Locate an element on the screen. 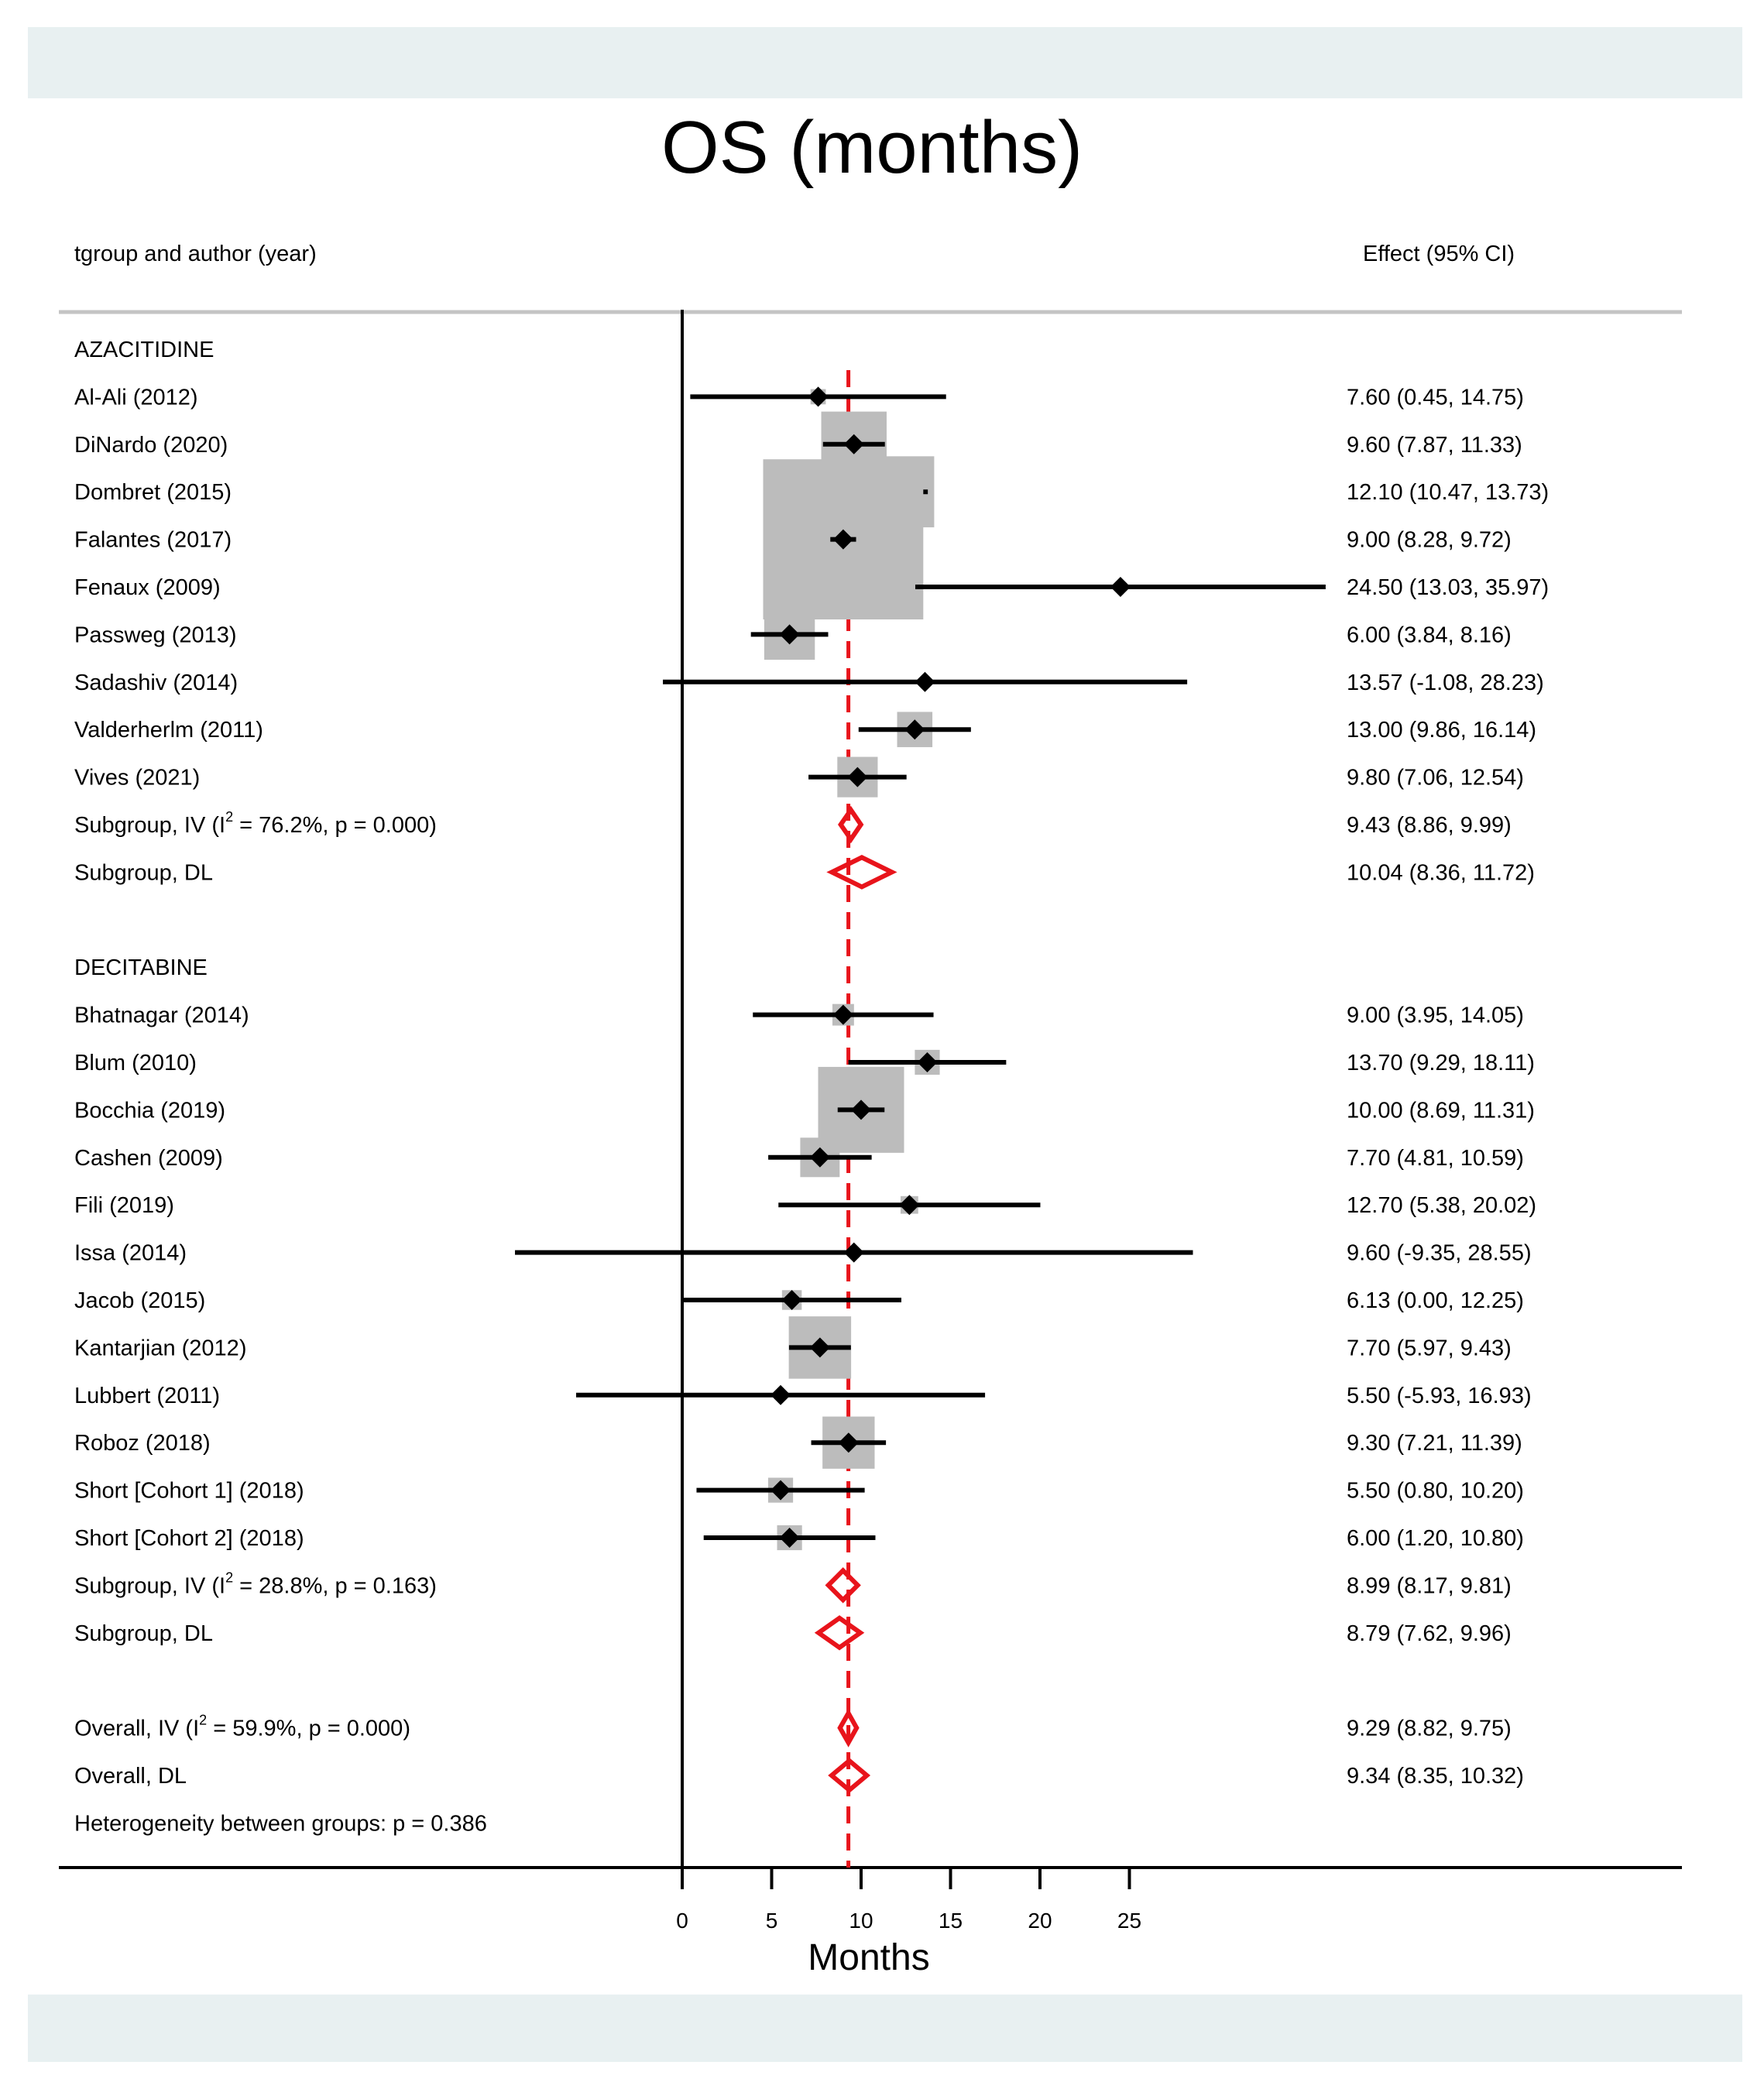 The width and height of the screenshot is (1764, 2089). x-tick-label: 0 is located at coordinates (682, 1921).